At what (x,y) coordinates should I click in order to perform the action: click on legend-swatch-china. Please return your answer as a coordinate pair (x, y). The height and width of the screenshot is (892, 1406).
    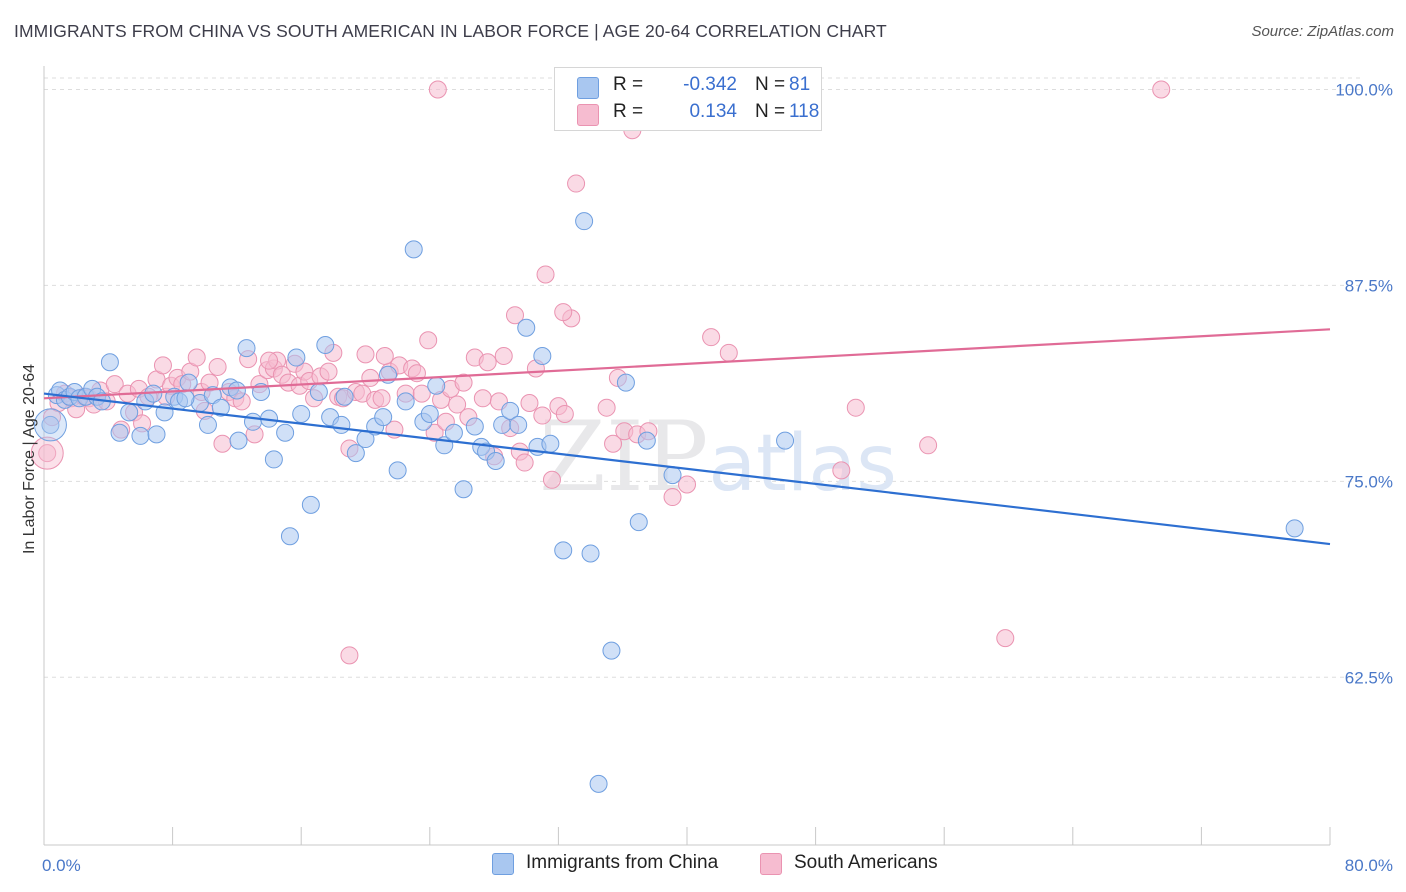
    Looking at the image, I should click on (503, 864).